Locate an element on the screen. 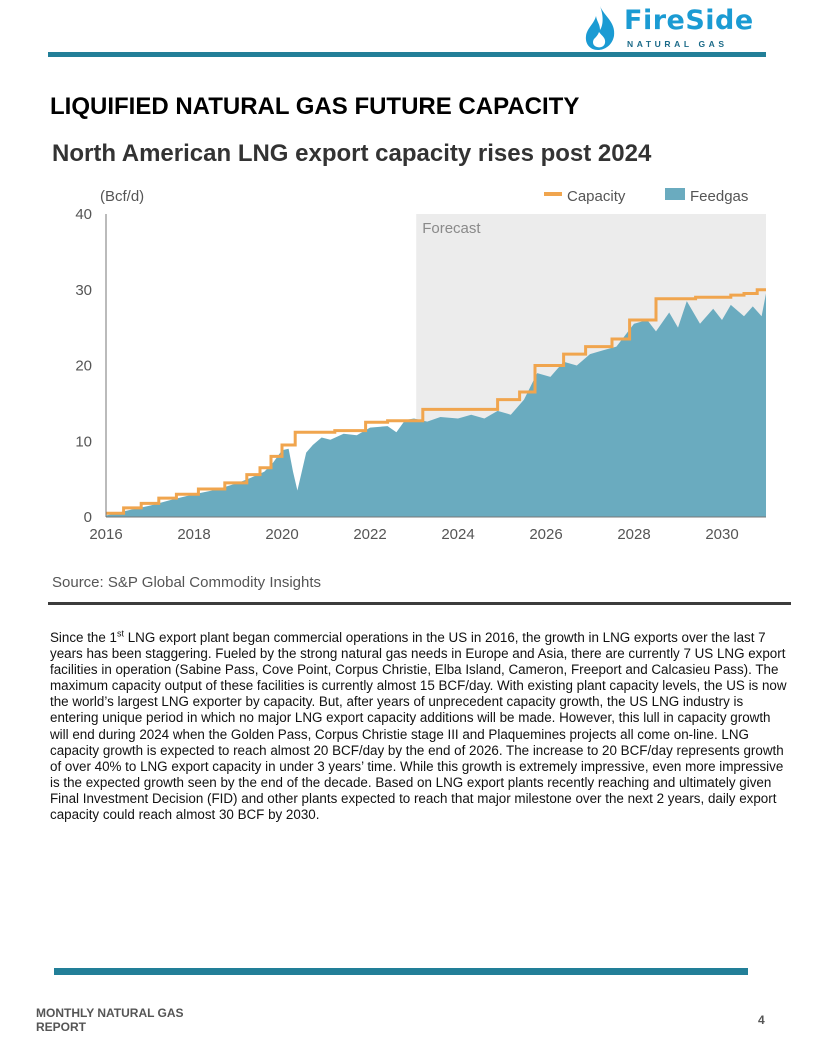 This screenshot has height=1056, width=816. flame-drop-icon is located at coordinates (600, 28).